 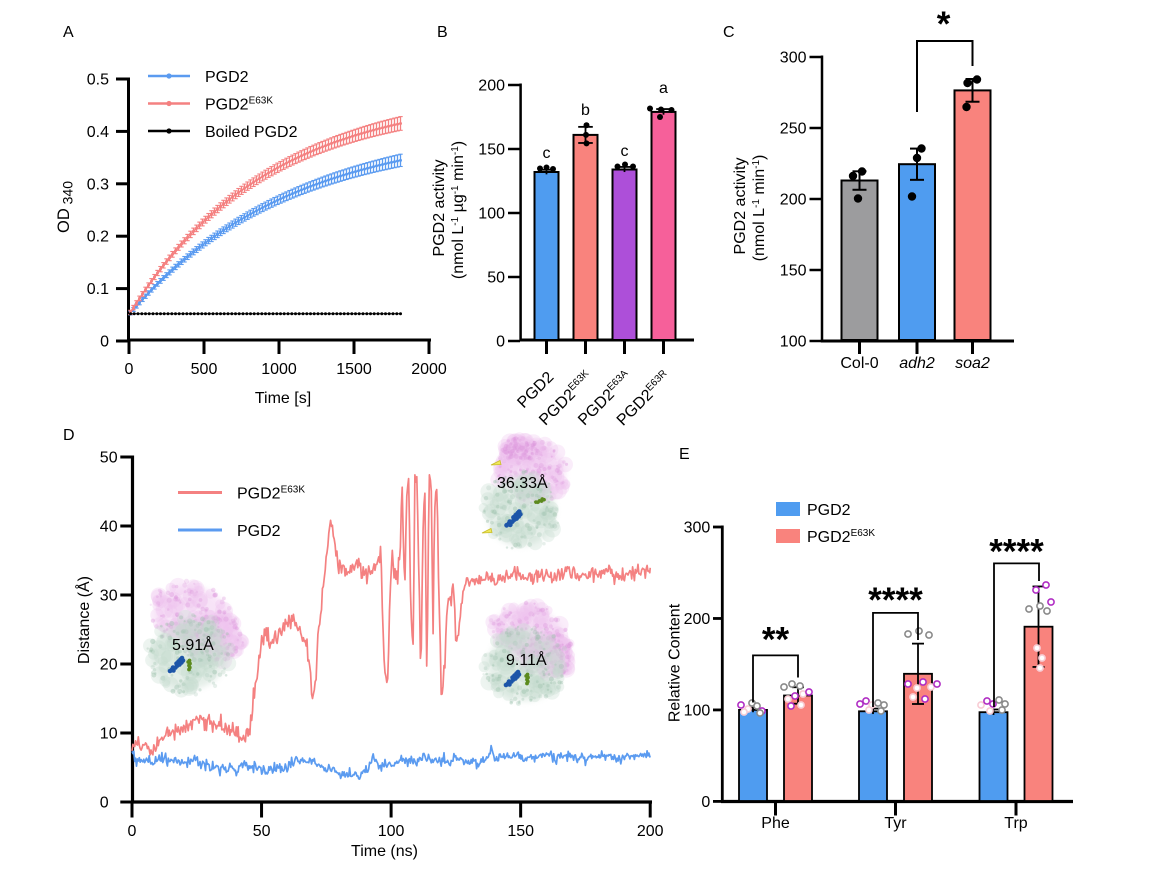 I want to click on svg-text: a, so click(x=663, y=88).